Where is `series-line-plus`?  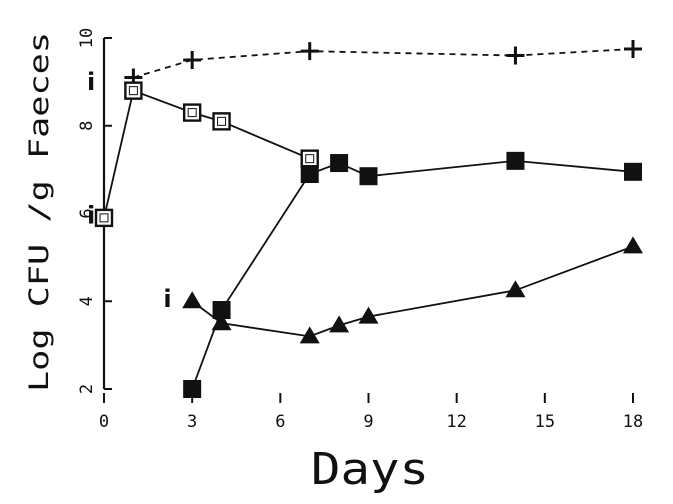
series-line-plus is located at coordinates (383, 63).